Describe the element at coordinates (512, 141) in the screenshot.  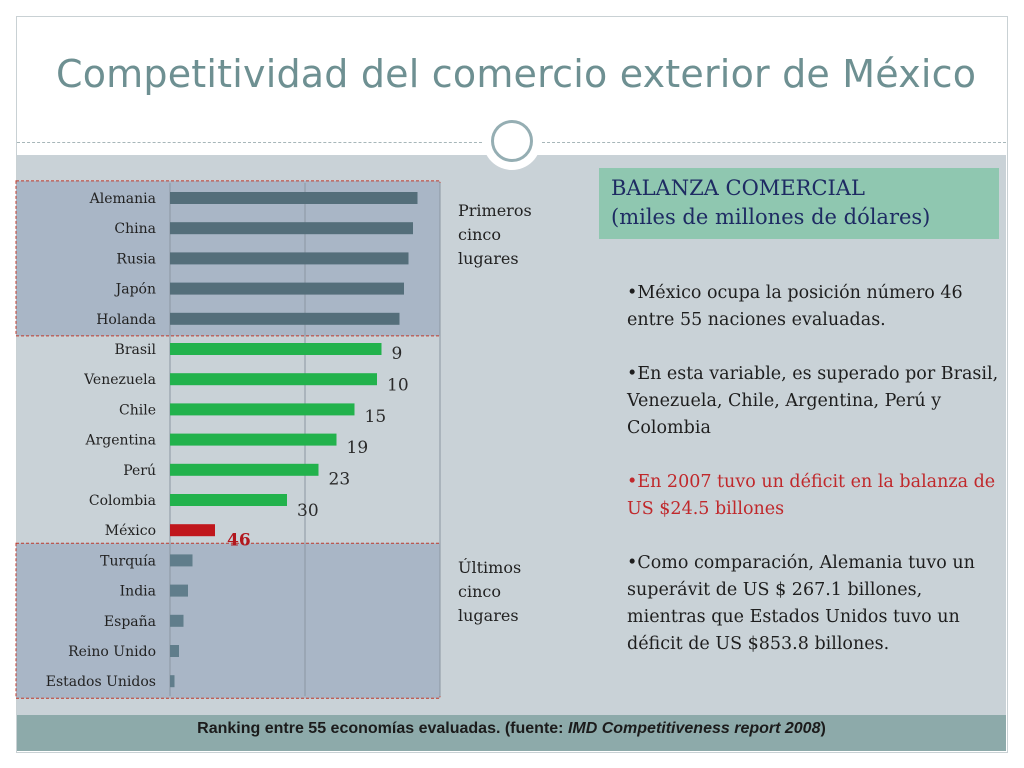
I see `circle-ornament-icon` at that location.